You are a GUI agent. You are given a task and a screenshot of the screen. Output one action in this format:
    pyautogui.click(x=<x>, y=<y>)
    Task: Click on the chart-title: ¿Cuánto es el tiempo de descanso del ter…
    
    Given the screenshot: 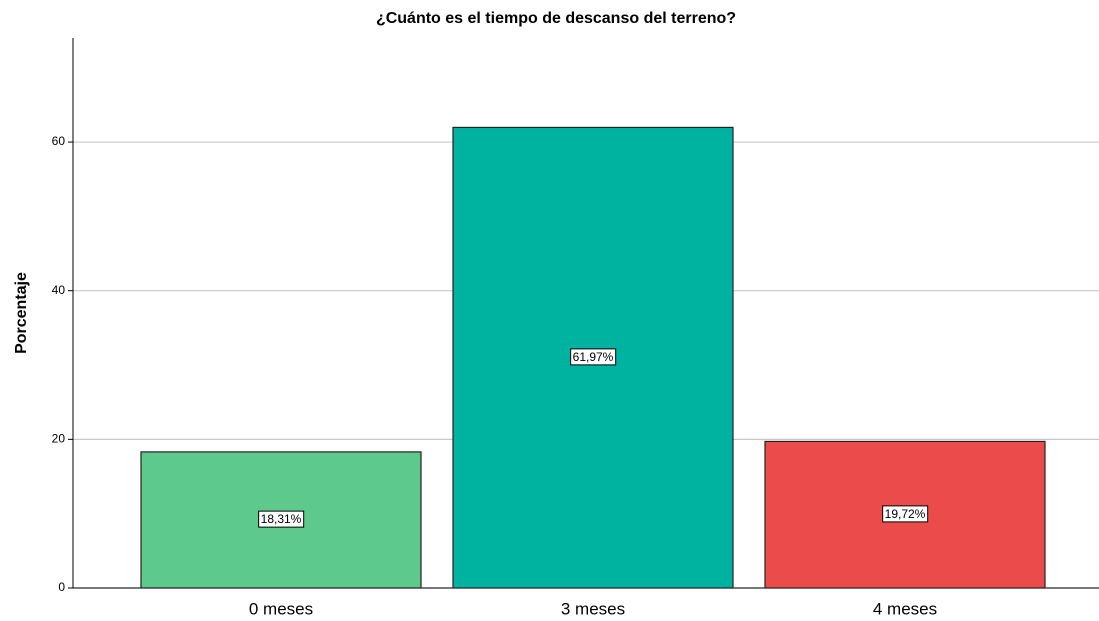 What is the action you would take?
    pyautogui.click(x=556, y=18)
    